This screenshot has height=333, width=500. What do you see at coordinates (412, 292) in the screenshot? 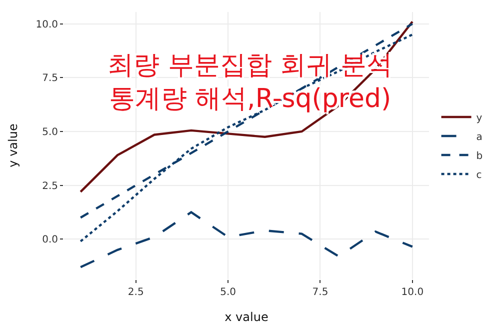
I see `x-tick-label: 10.0` at bounding box center [412, 292].